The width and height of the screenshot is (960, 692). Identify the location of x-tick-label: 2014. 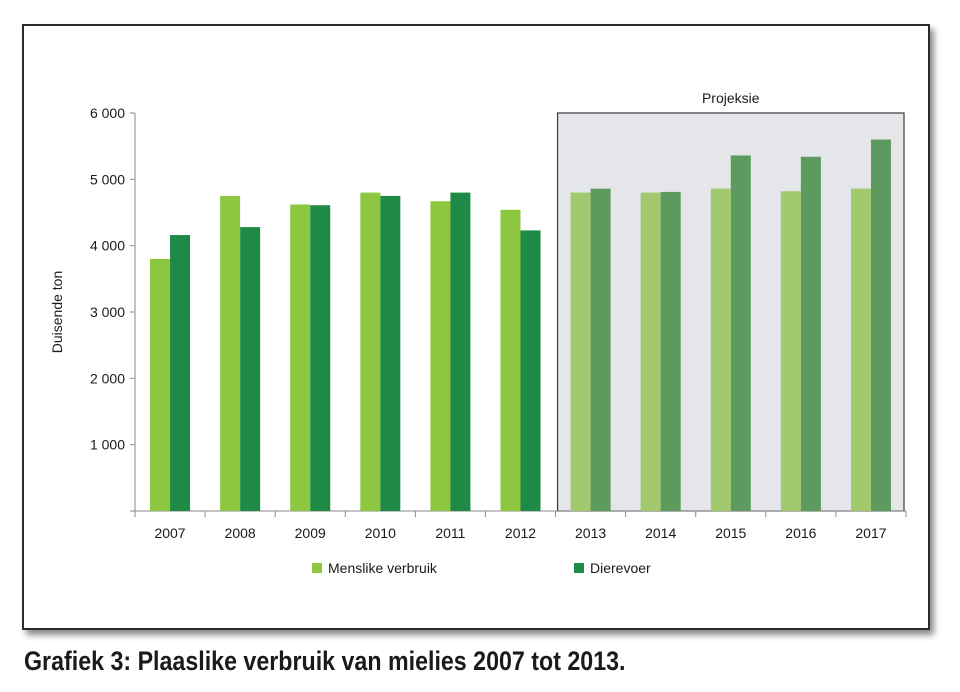
(660, 533).